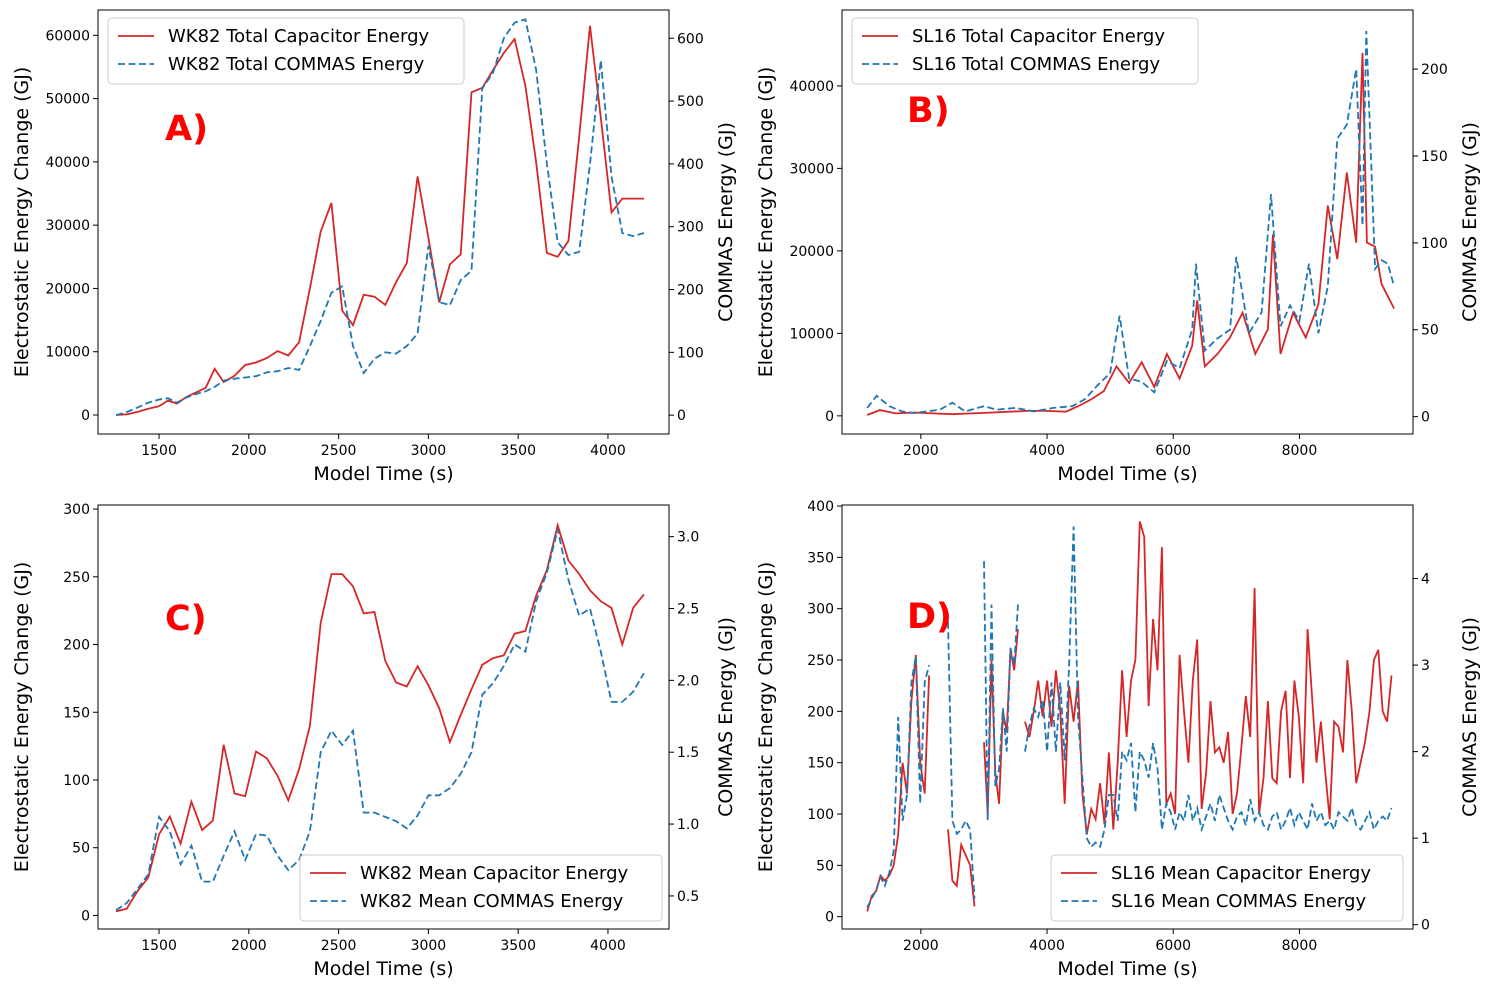 The width and height of the screenshot is (1489, 990). What do you see at coordinates (1425, 580) in the screenshot?
I see `y-right-tick-label: 4` at bounding box center [1425, 580].